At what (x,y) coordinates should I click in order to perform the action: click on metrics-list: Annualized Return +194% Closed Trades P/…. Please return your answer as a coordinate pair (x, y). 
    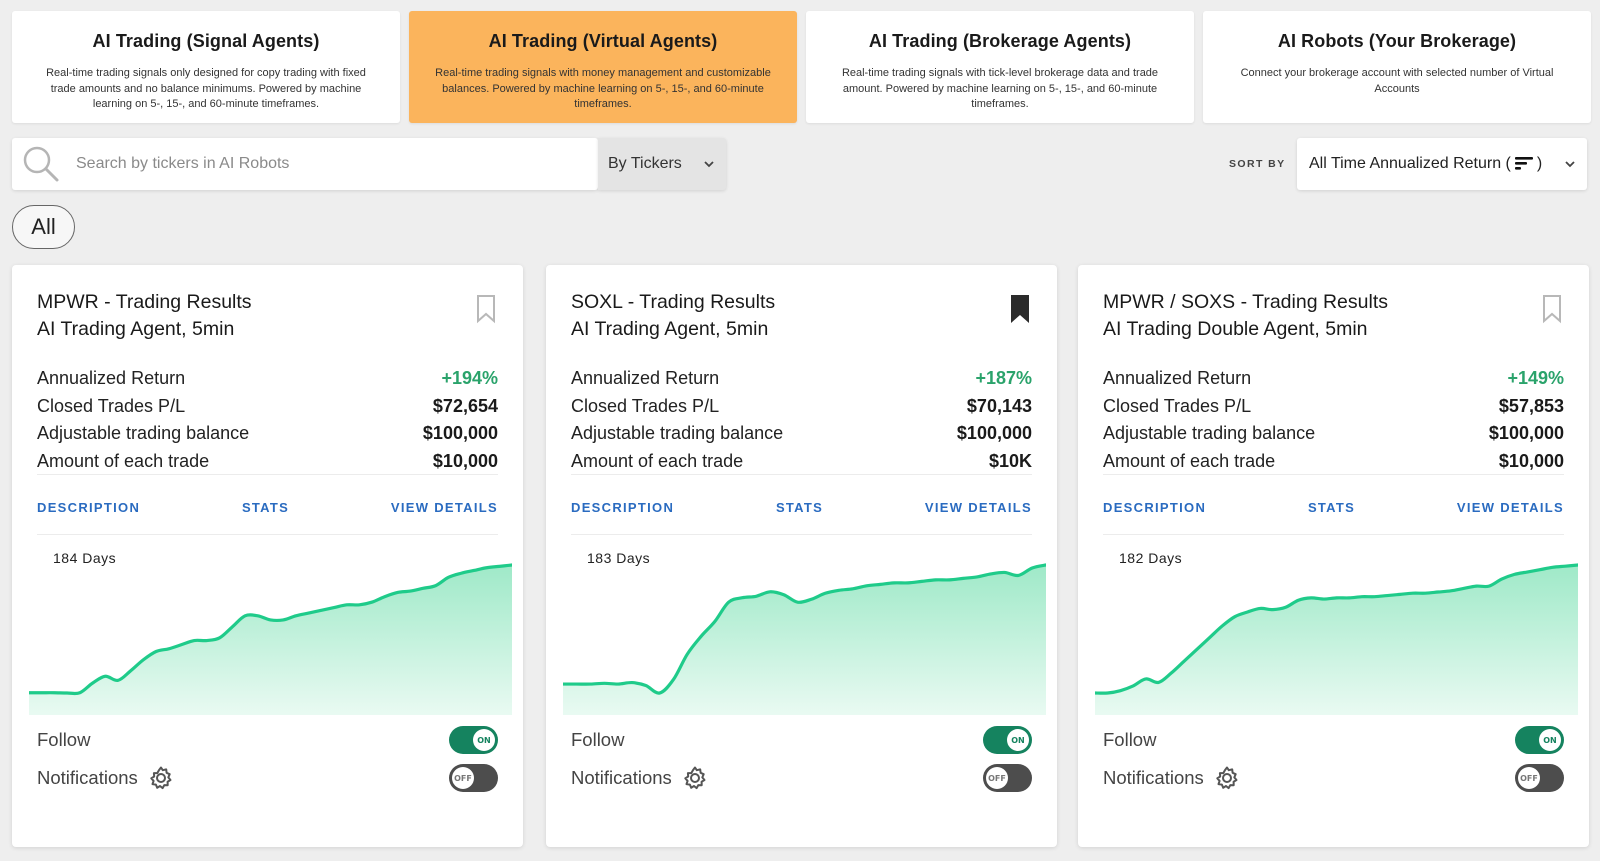
    Looking at the image, I should click on (267, 420).